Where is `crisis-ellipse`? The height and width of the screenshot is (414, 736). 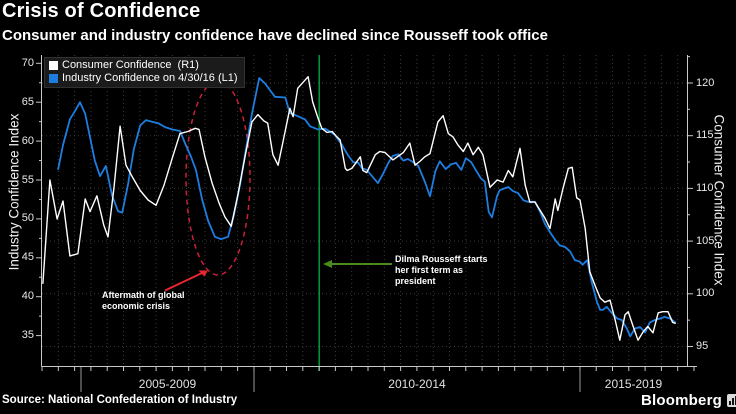
crisis-ellipse is located at coordinates (218, 178).